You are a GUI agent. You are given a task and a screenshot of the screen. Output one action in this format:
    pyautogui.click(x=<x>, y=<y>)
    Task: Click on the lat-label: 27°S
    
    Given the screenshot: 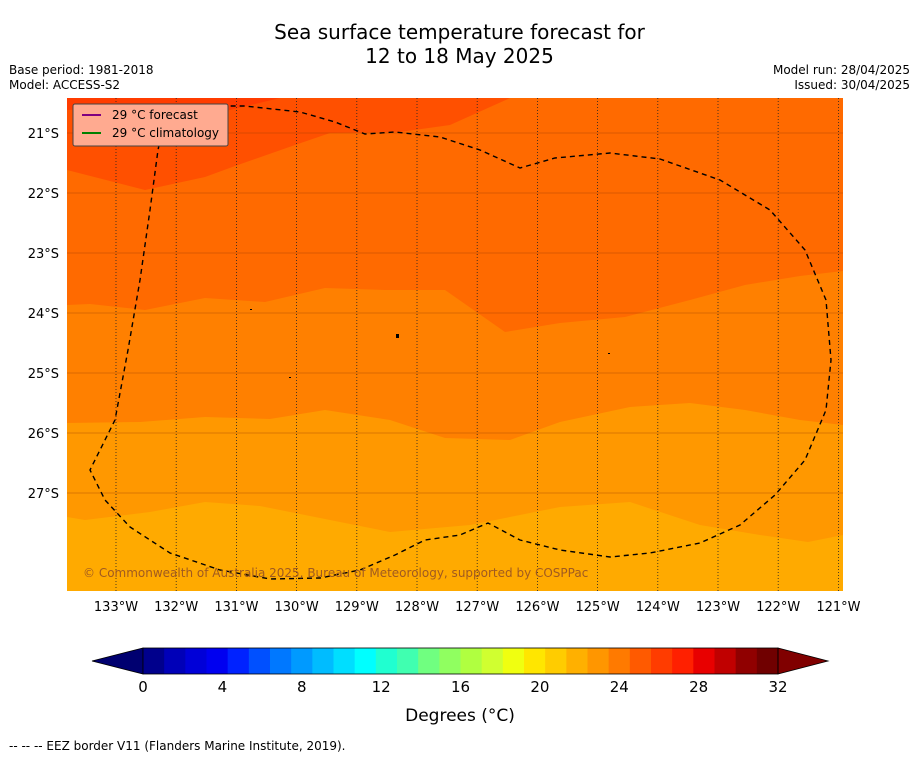 What is the action you would take?
    pyautogui.click(x=43, y=494)
    